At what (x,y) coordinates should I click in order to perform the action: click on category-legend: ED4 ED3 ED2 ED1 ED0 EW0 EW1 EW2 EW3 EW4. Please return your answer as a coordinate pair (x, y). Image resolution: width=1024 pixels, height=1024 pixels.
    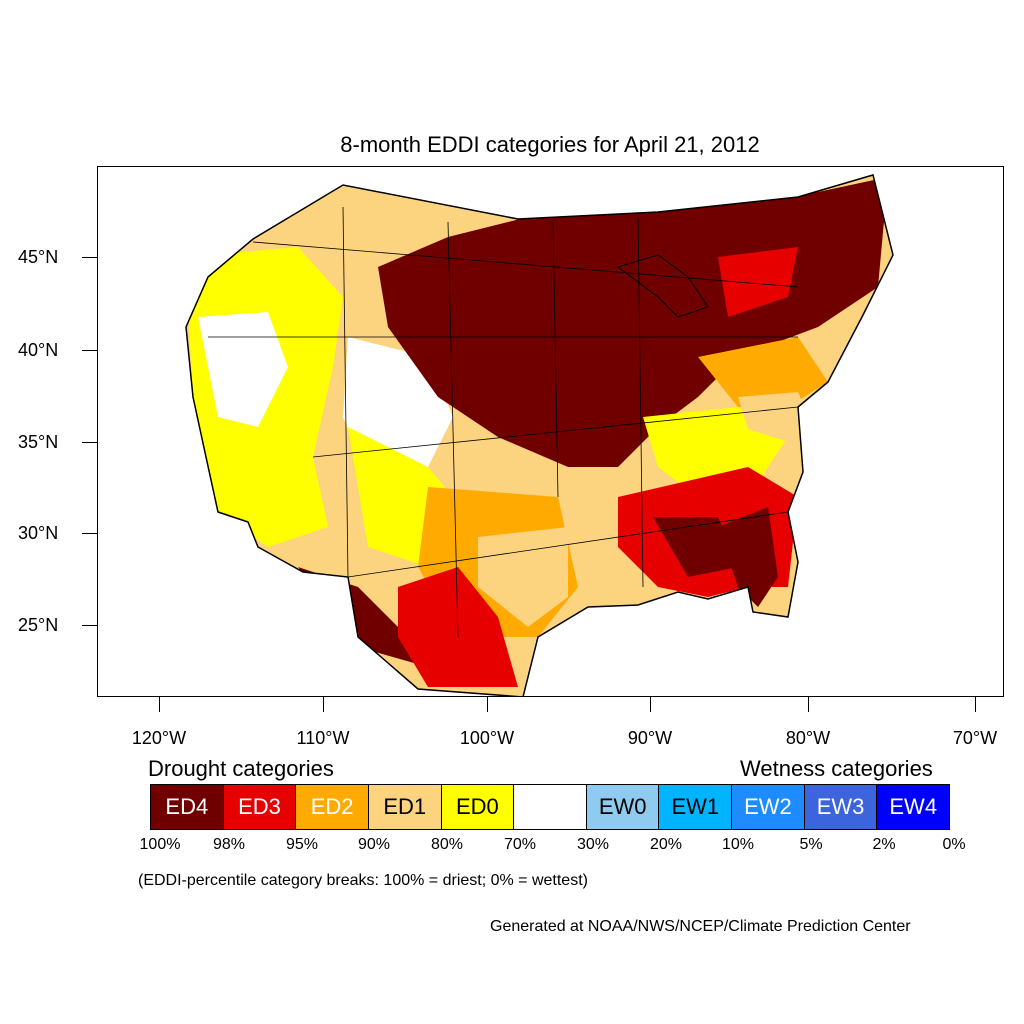
    Looking at the image, I should click on (550, 807).